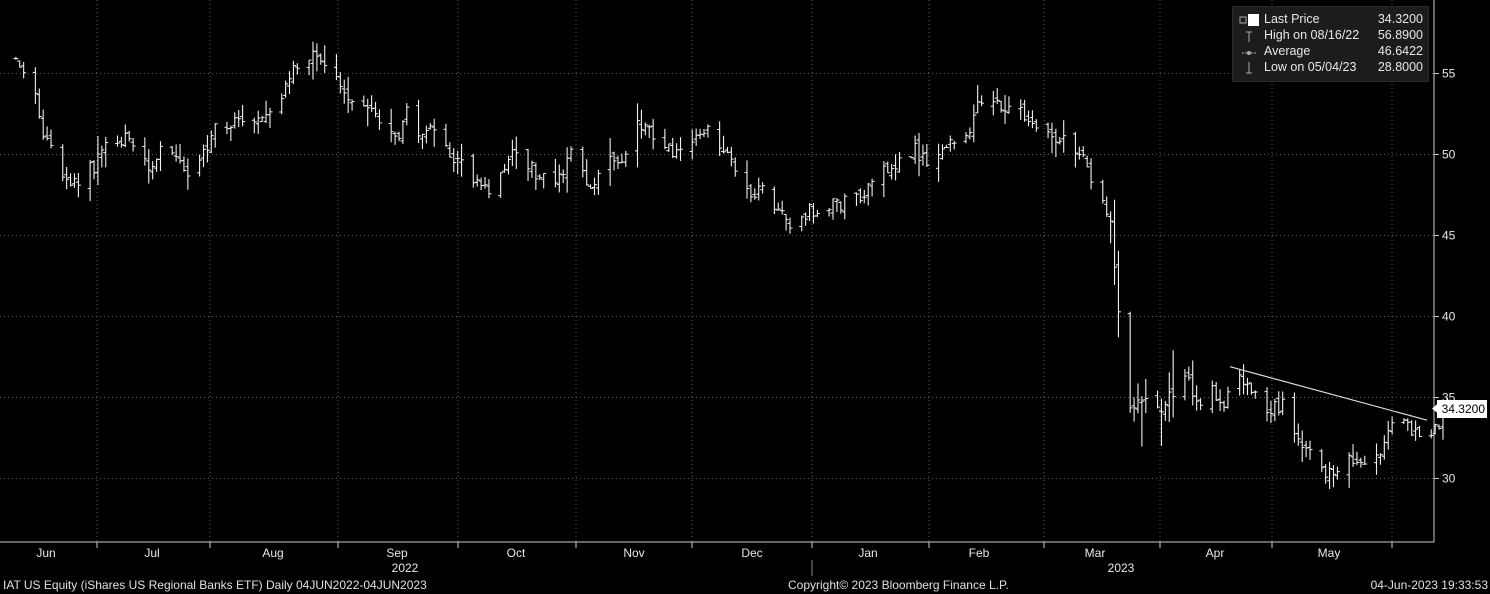 Image resolution: width=1490 pixels, height=594 pixels. I want to click on y-tick-label: 55, so click(1449, 74).